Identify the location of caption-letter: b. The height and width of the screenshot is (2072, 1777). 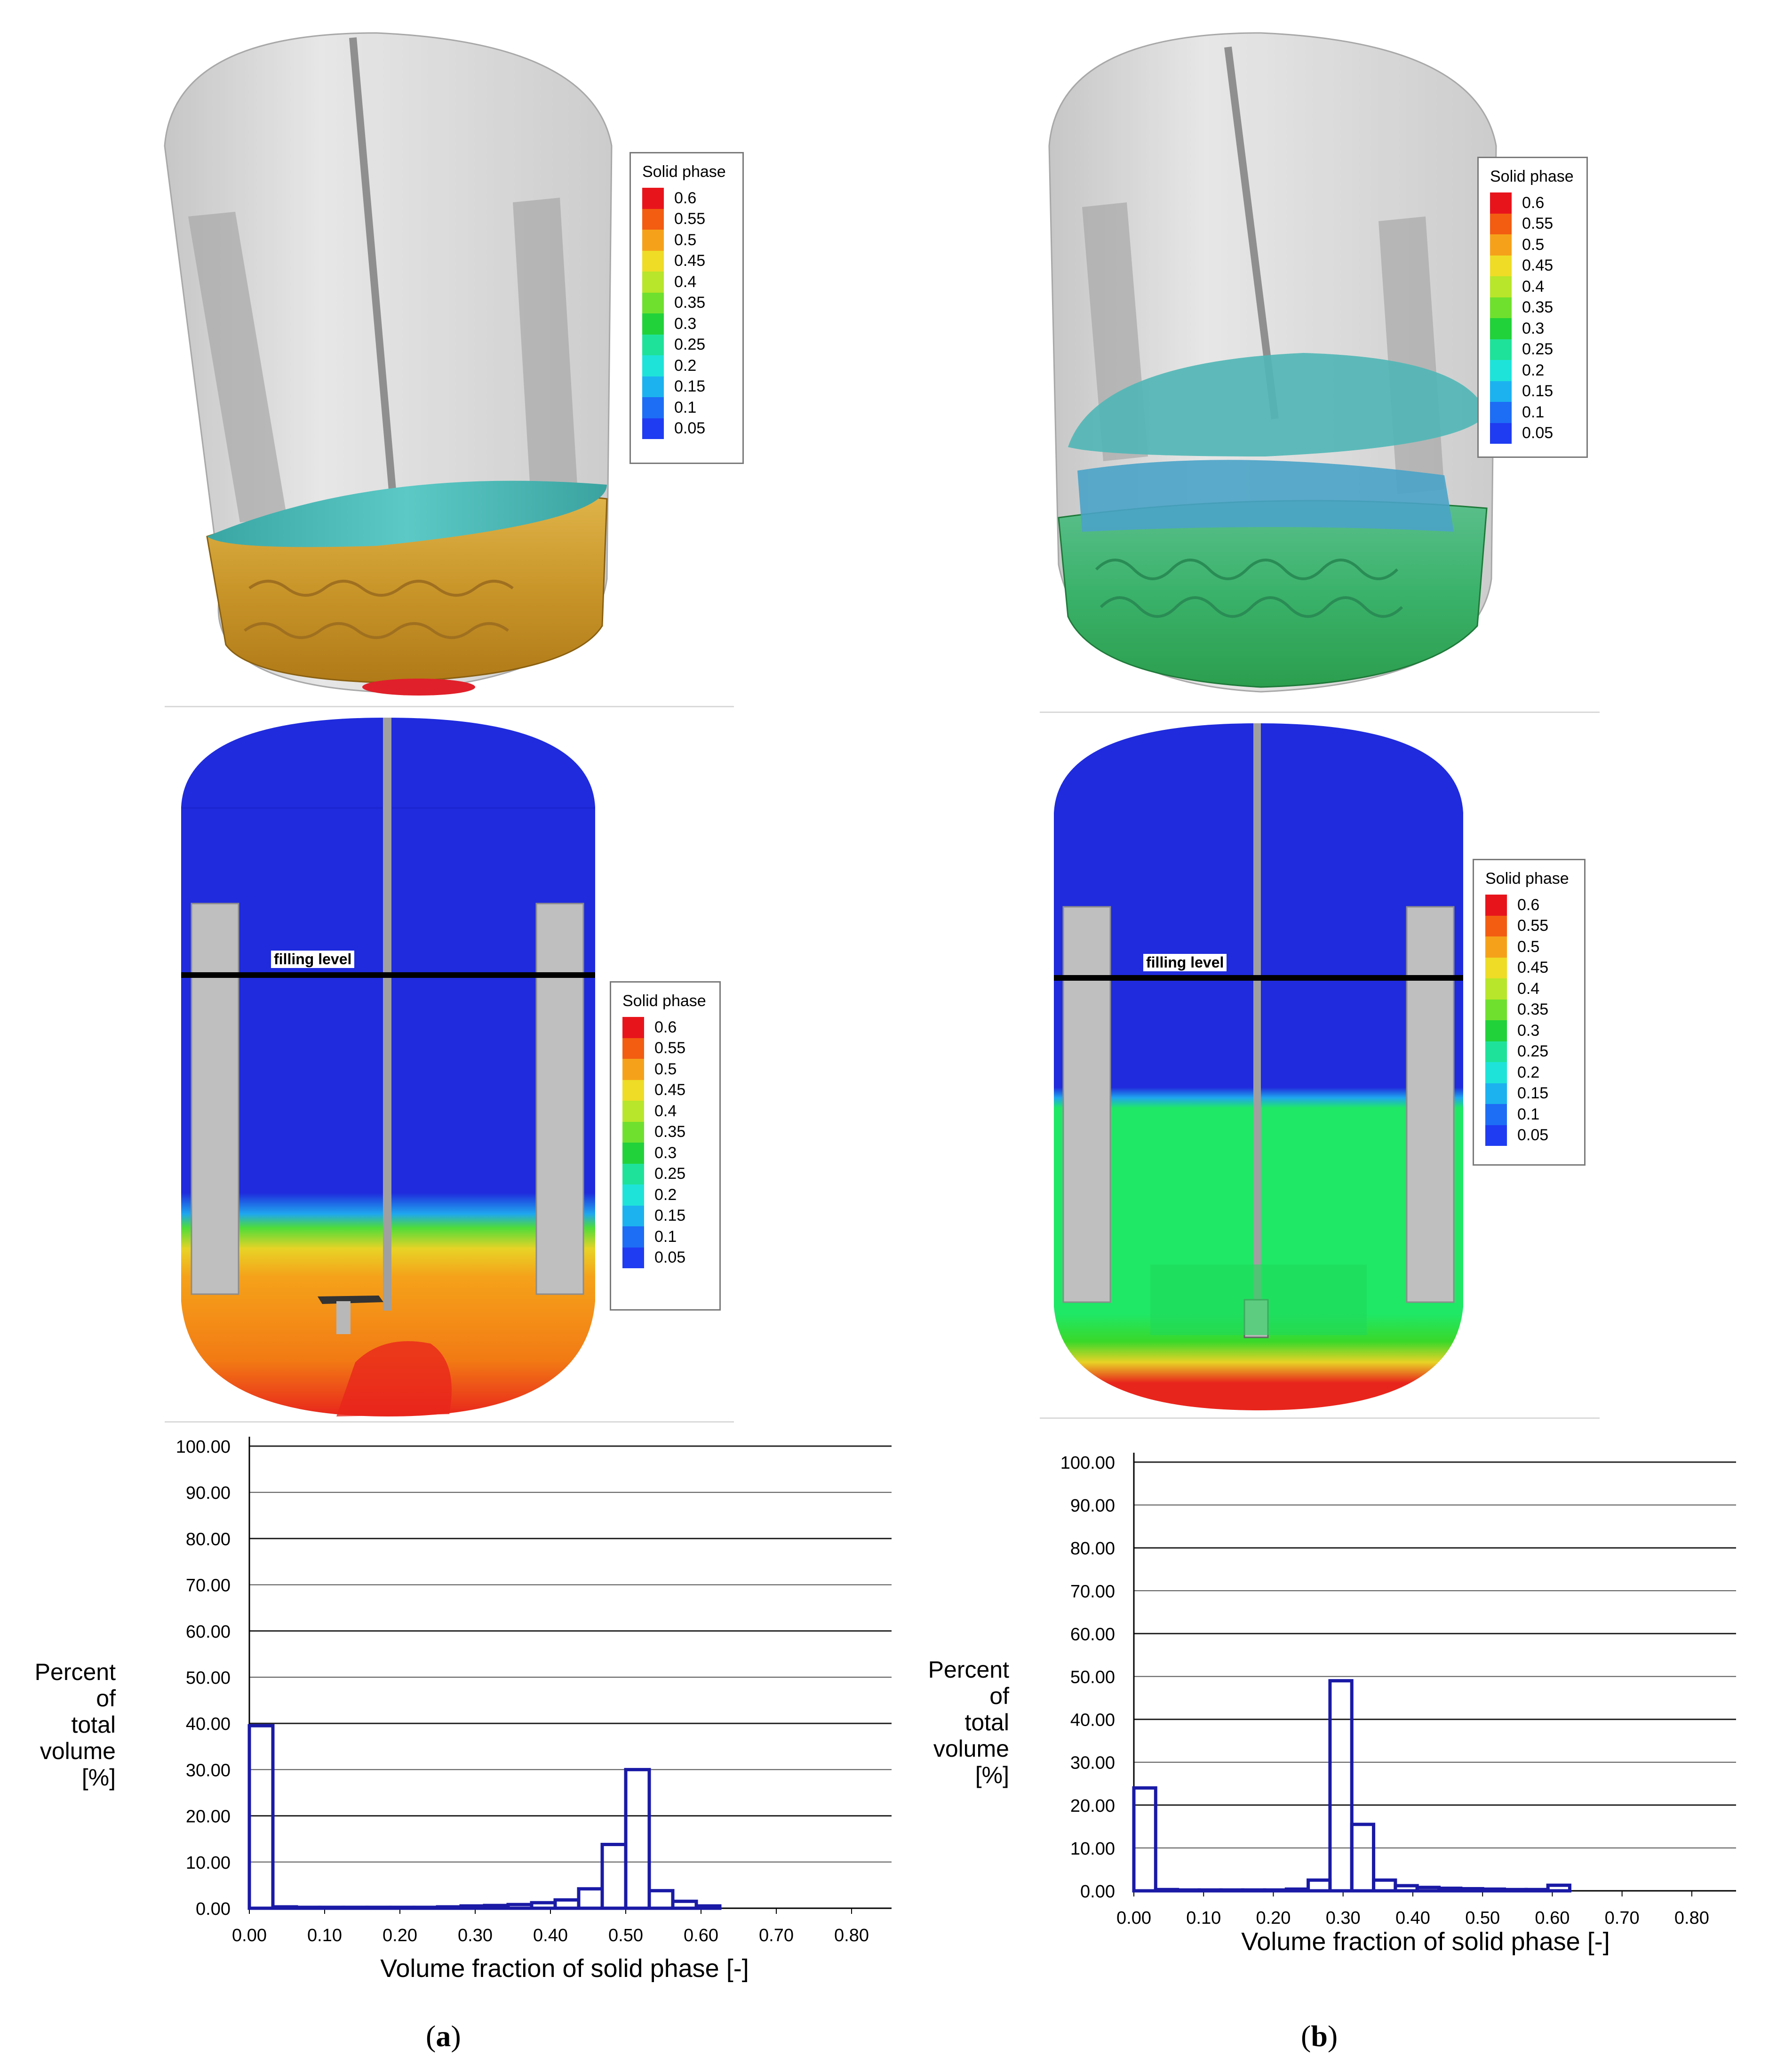
(1319, 2036).